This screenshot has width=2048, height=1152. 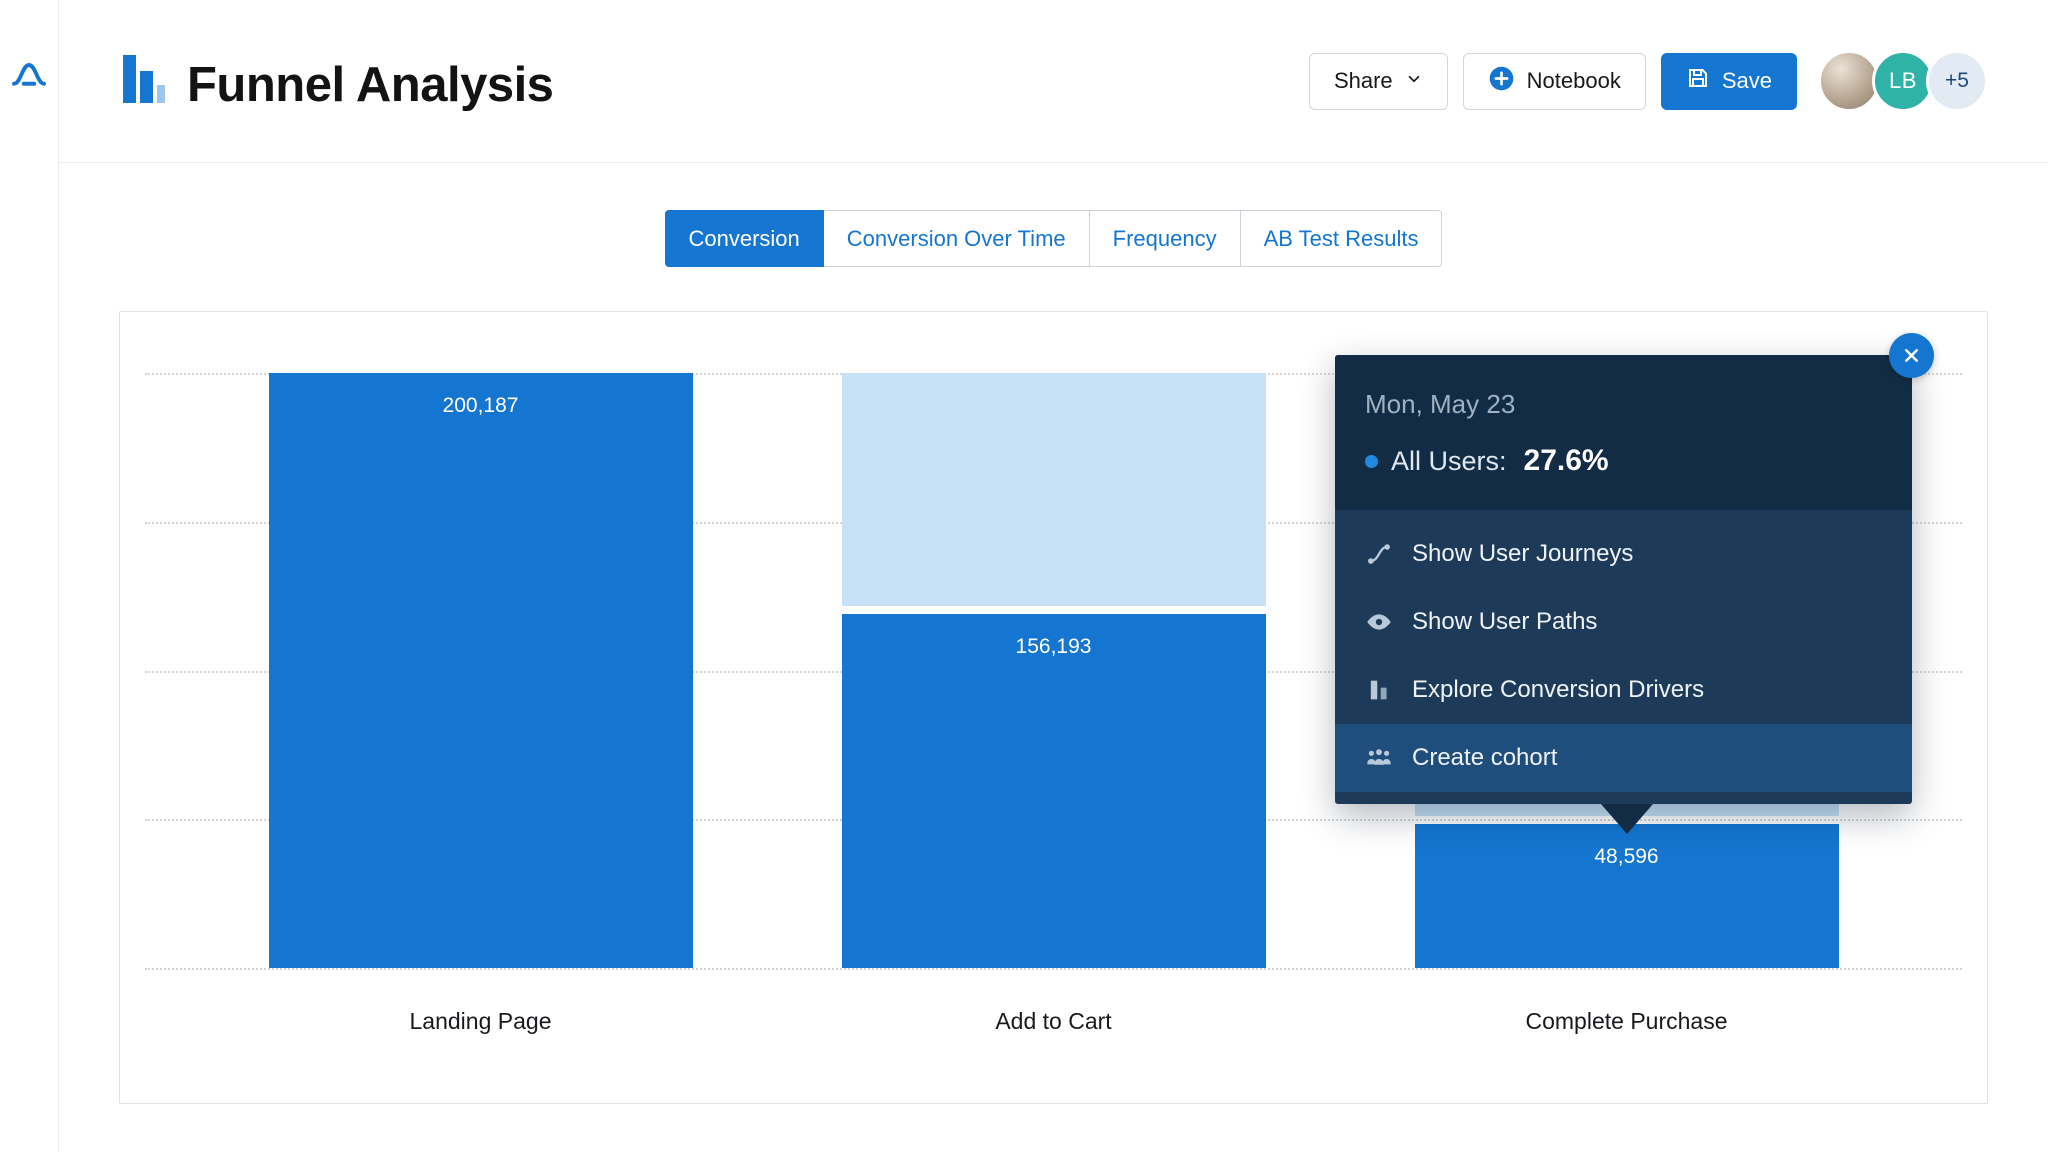 I want to click on amplitude-wave-icon, so click(x=29, y=77).